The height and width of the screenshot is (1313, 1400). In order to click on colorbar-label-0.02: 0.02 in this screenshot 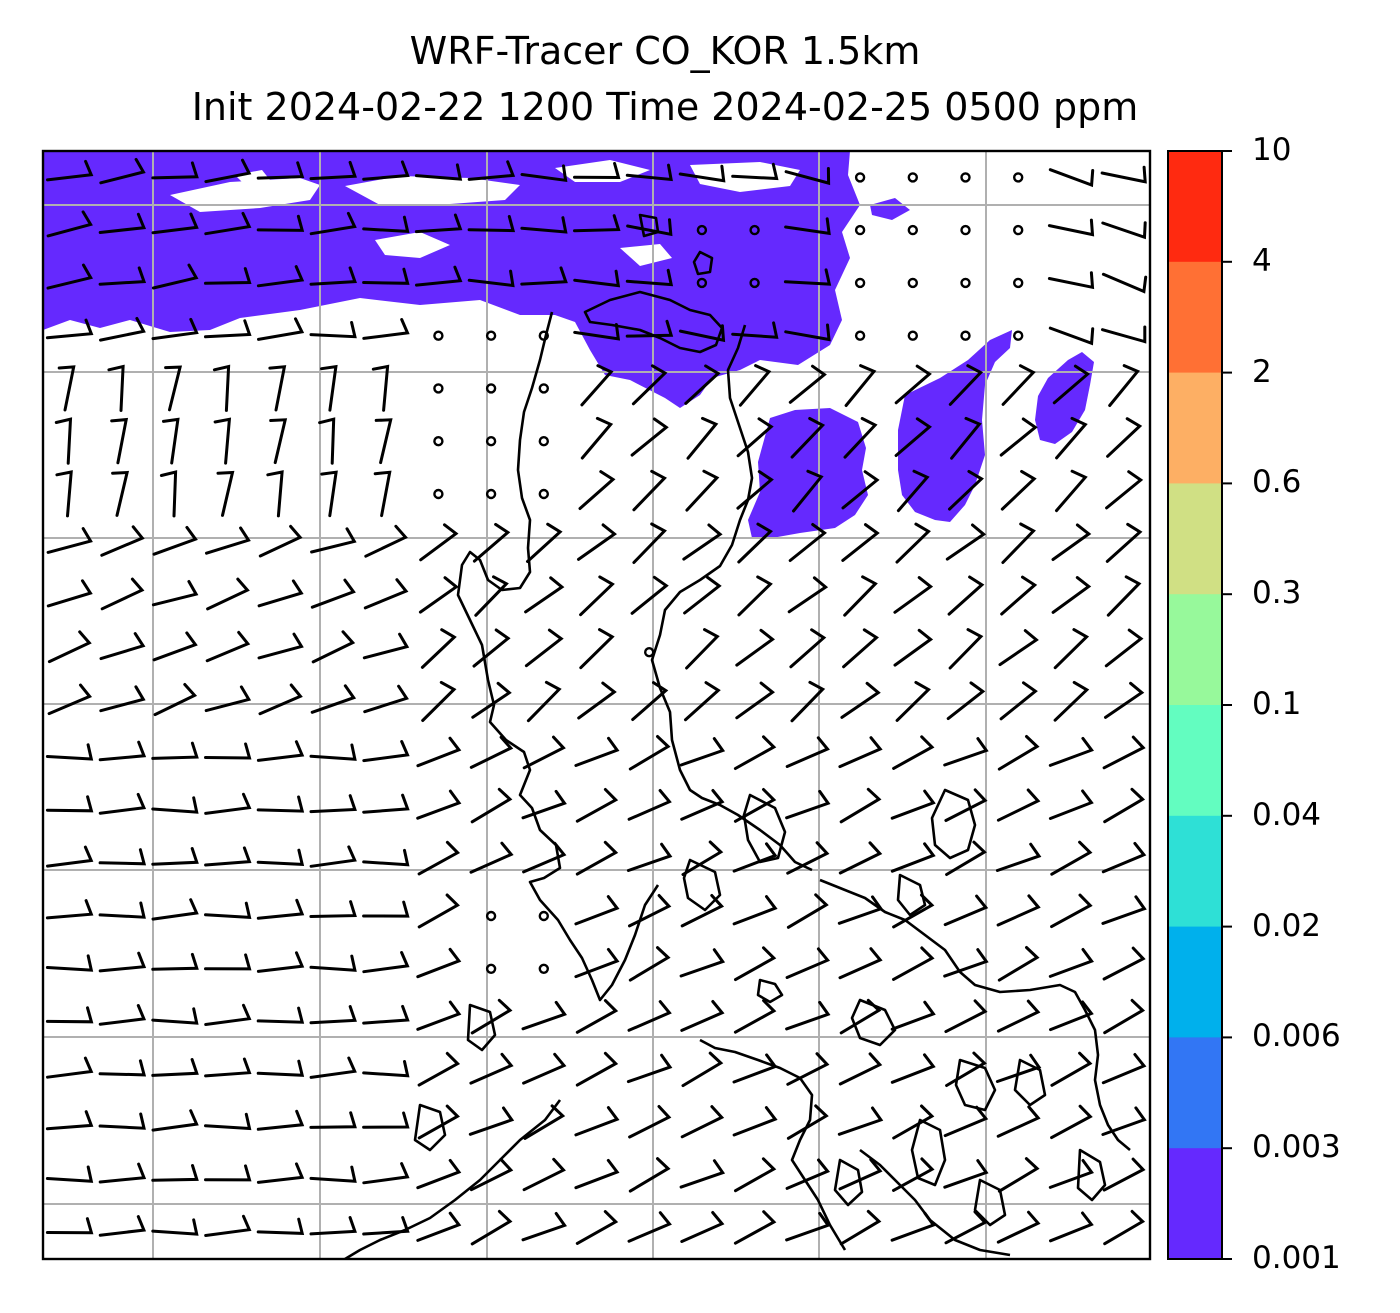, I will do `click(1287, 925)`.